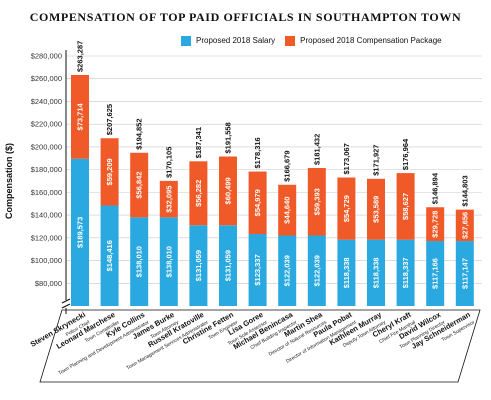 Image resolution: width=491 pixels, height=400 pixels. I want to click on bar-total-label: $176,964, so click(405, 154).